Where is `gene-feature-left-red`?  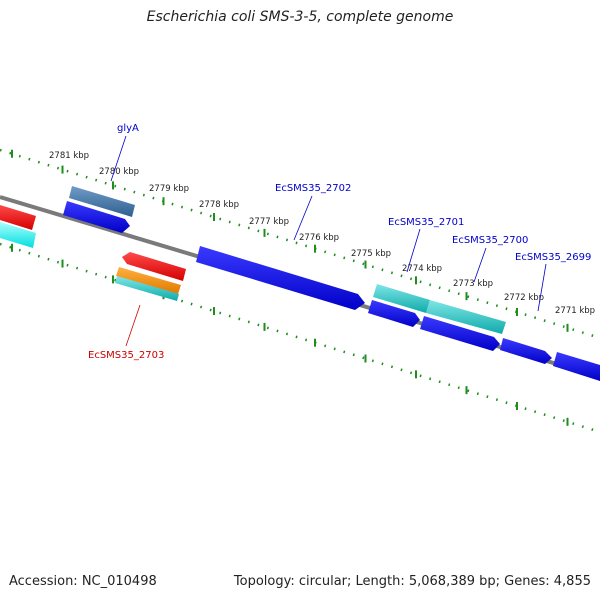
gene-feature-left-red is located at coordinates (18, 217).